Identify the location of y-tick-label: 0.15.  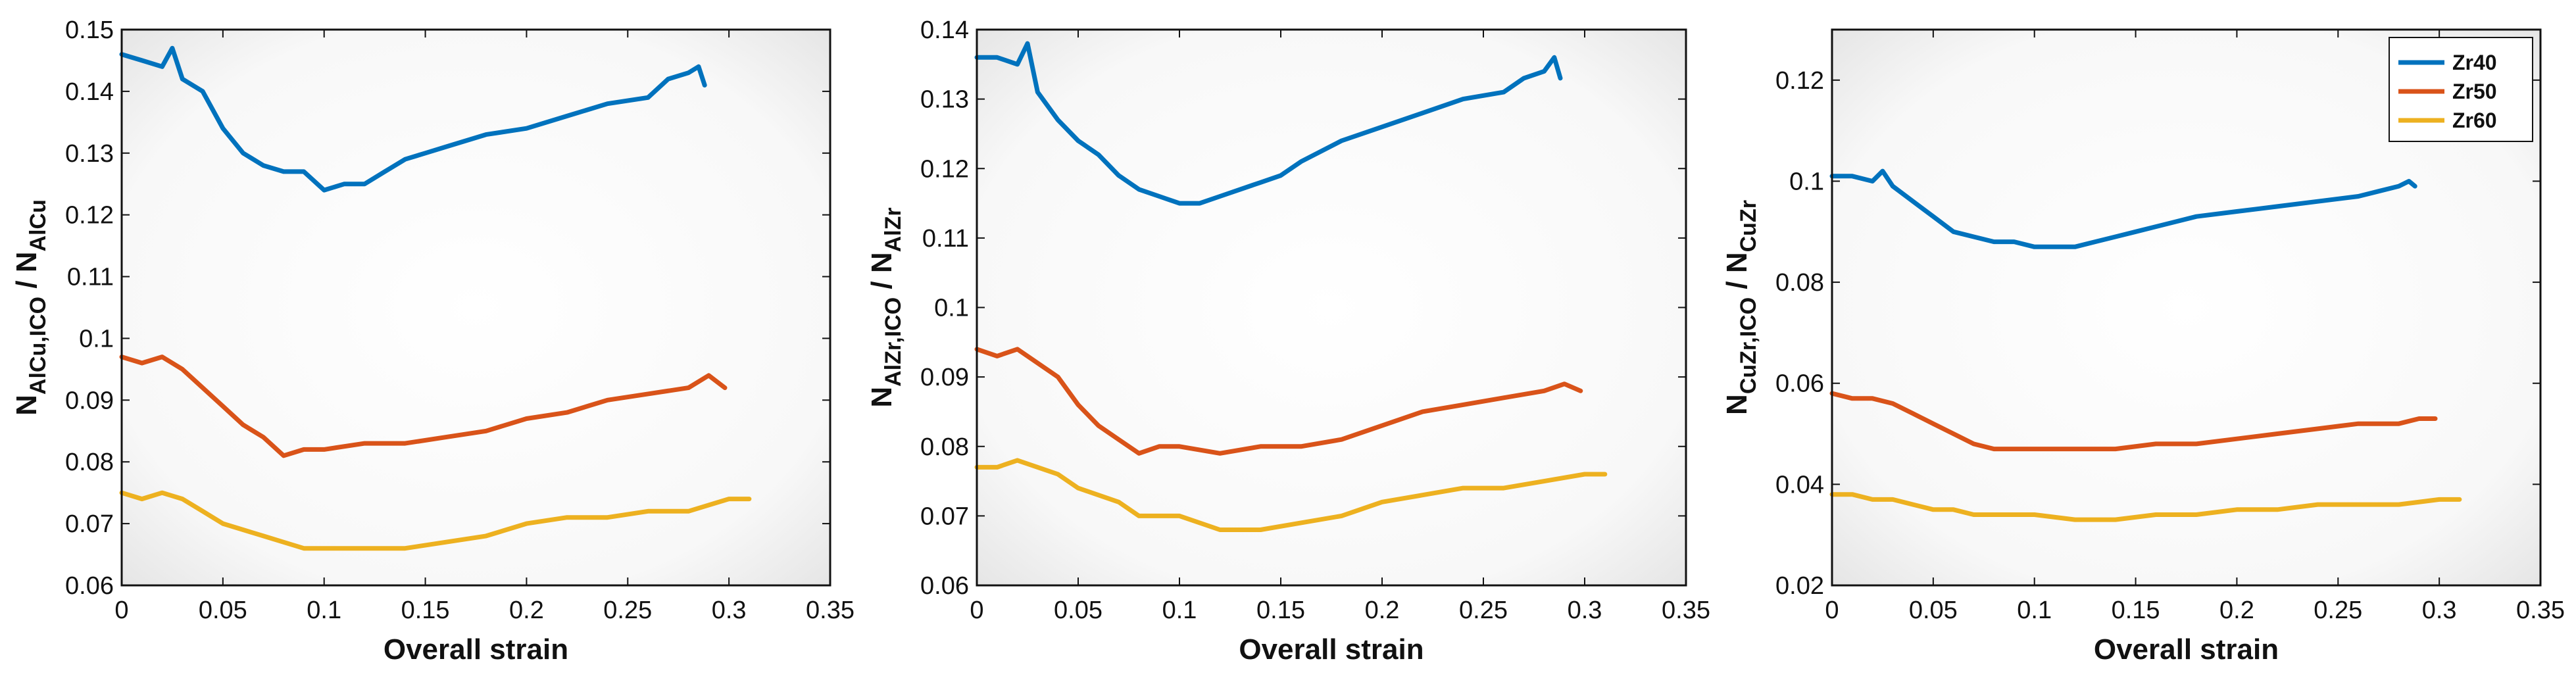
(89, 30).